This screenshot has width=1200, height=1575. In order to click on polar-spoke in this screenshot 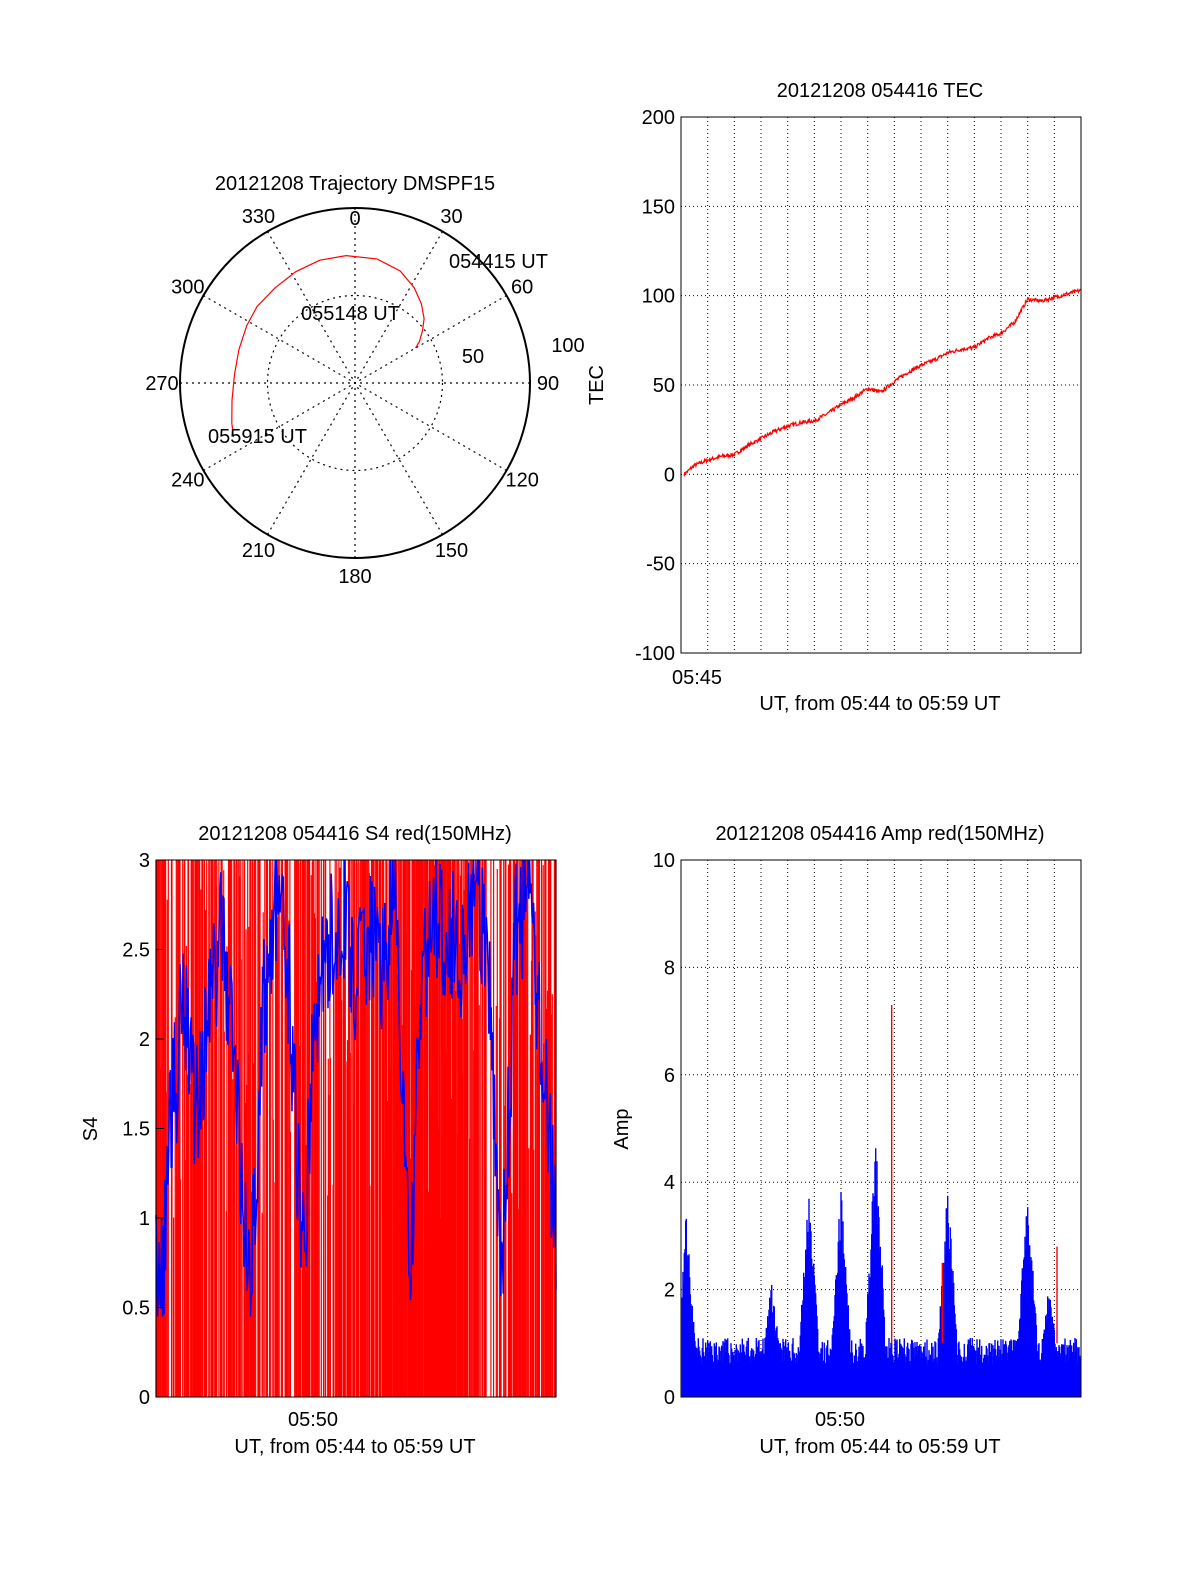, I will do `click(355, 383)`.